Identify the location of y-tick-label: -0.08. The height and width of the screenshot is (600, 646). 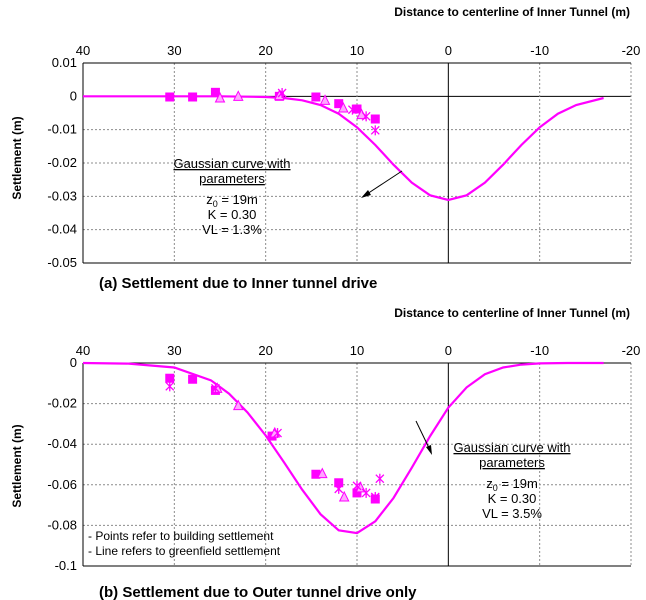
(62, 524).